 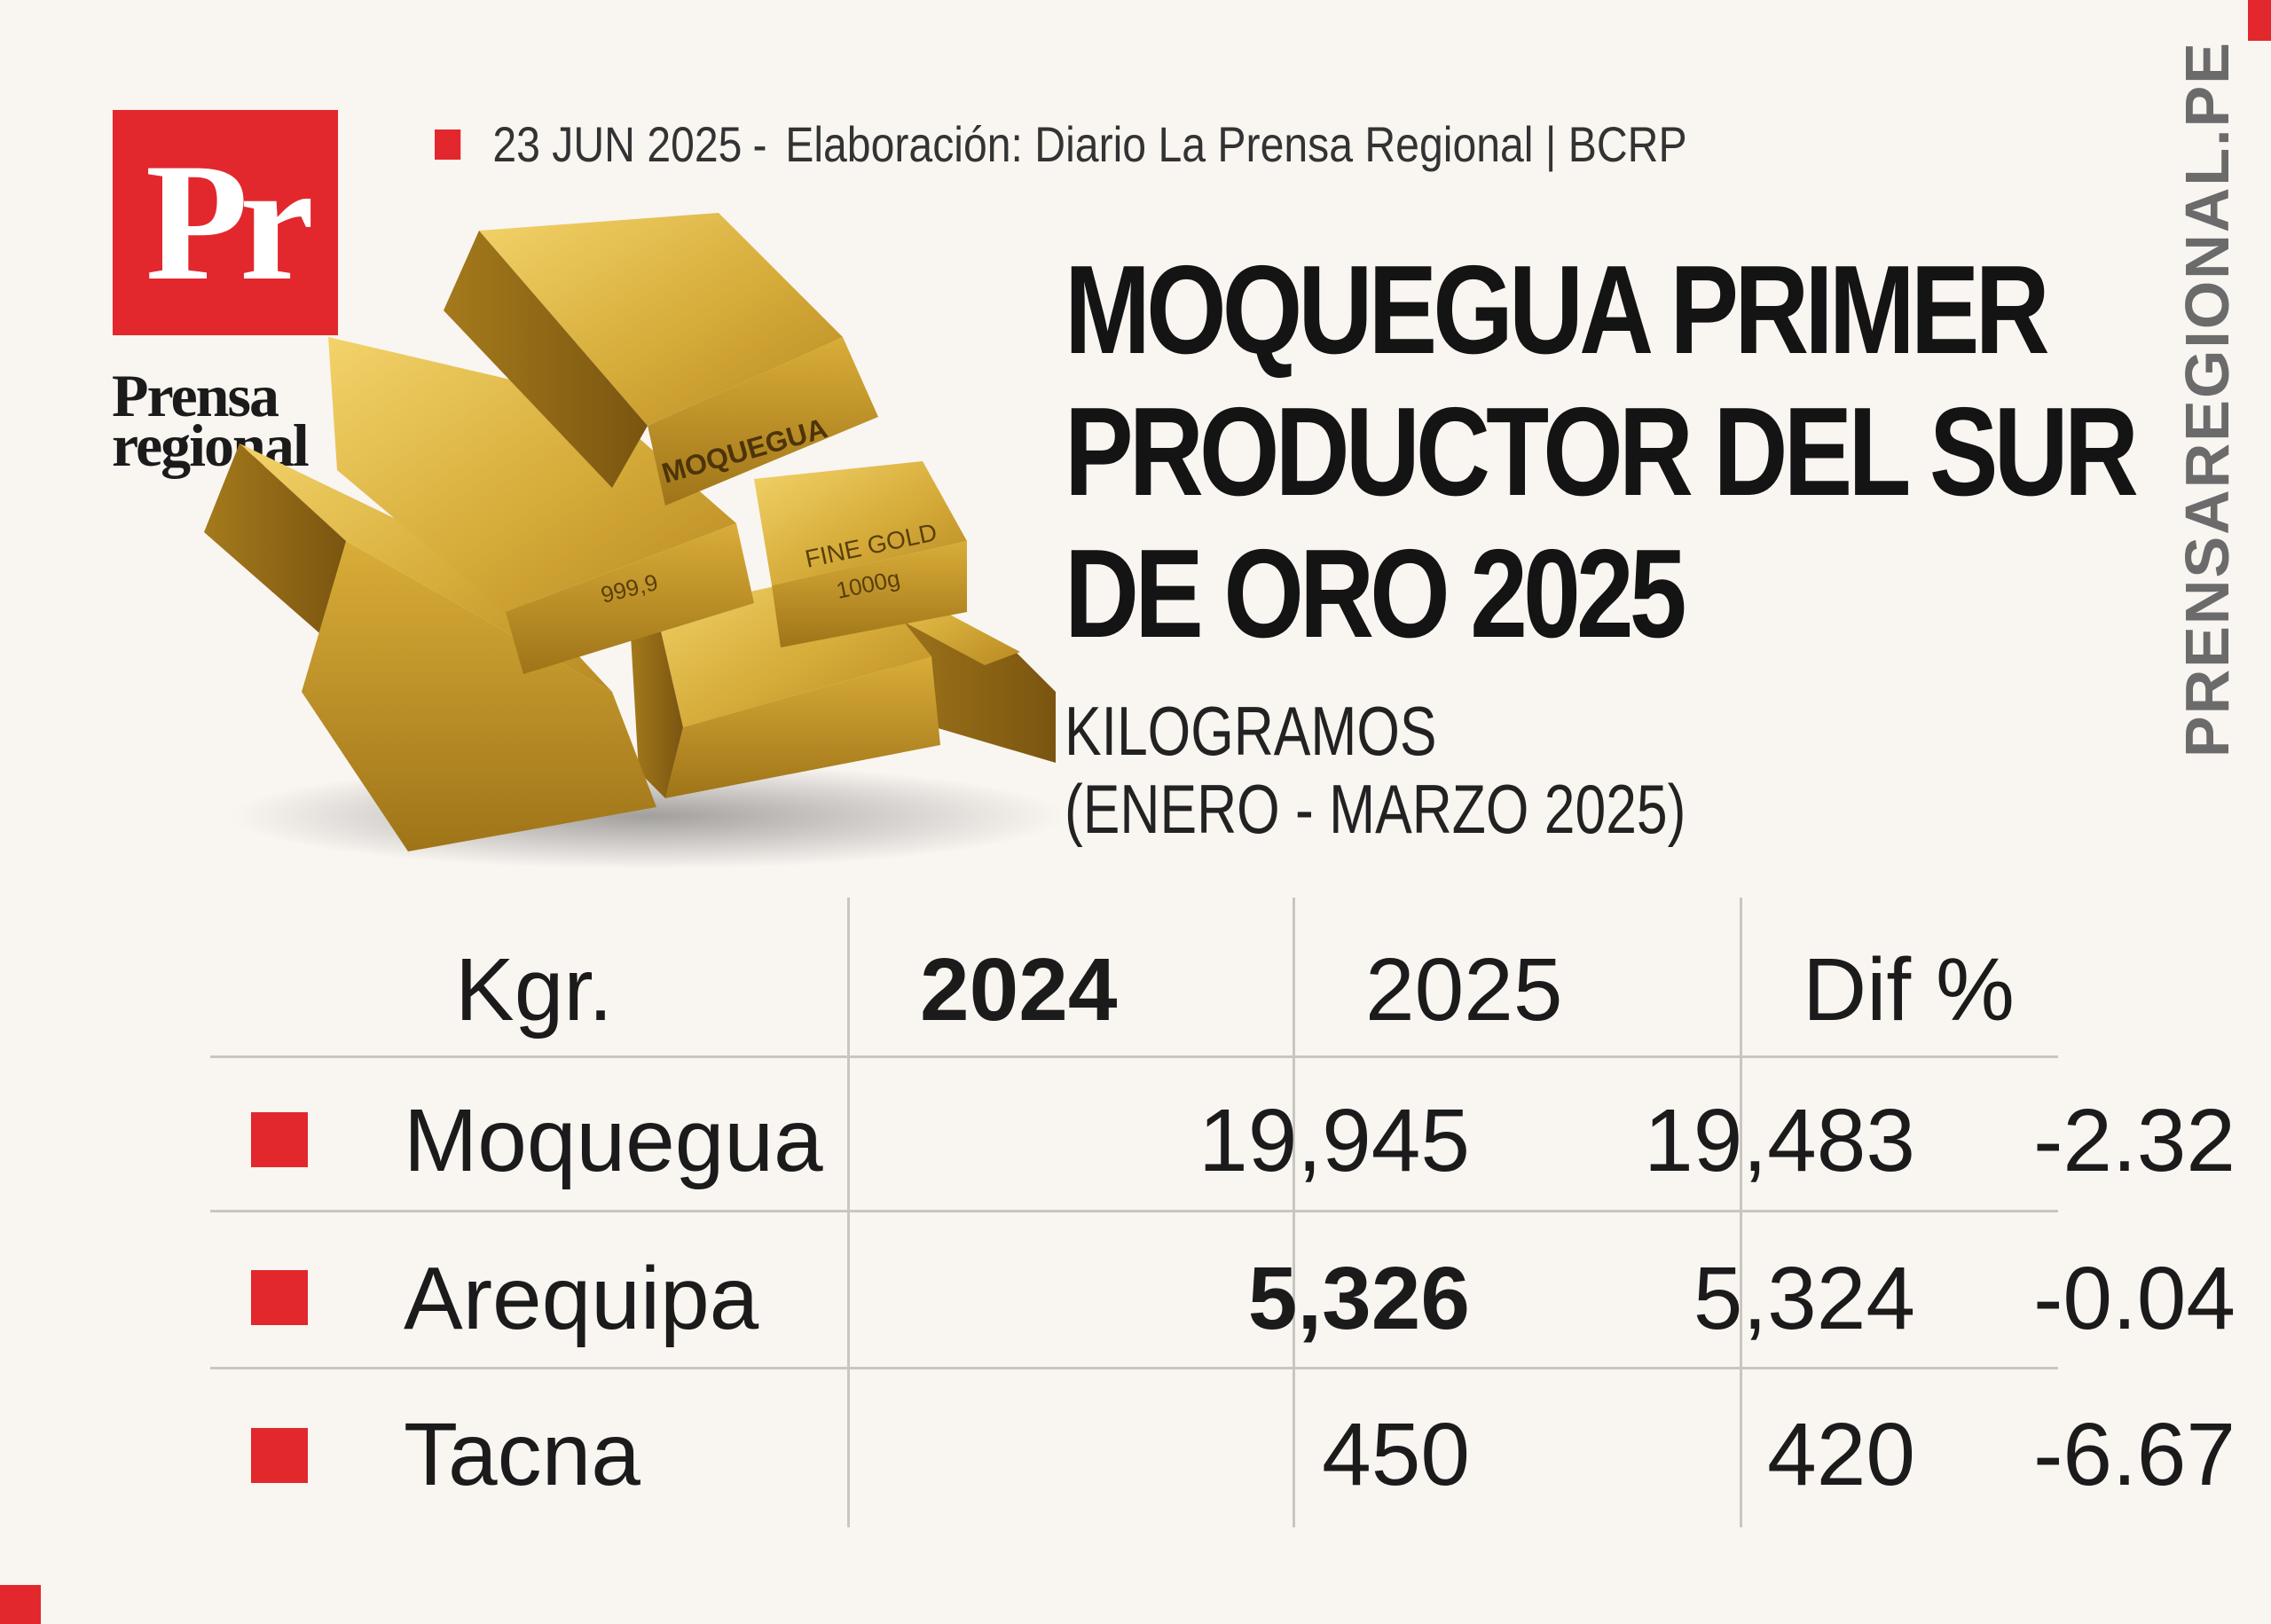 I want to click on cell-2024-moquegua-value: 19,945, so click(x=1334, y=1141).